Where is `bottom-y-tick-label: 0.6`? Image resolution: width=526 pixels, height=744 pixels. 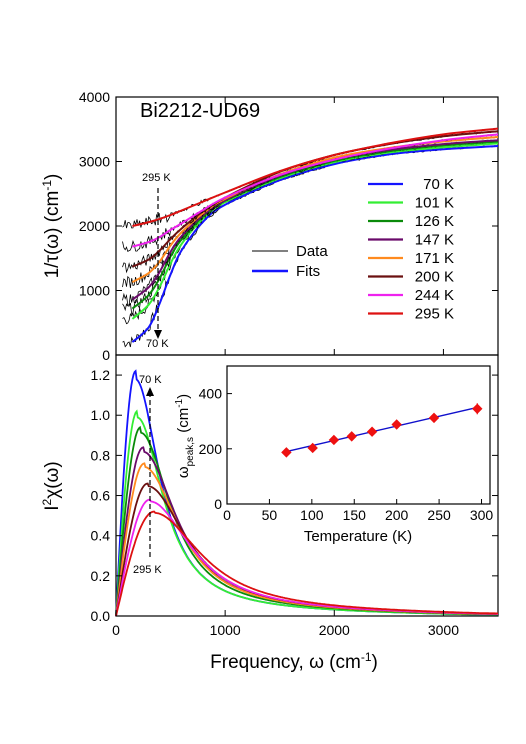
bottom-y-tick-label: 0.6 is located at coordinates (101, 496).